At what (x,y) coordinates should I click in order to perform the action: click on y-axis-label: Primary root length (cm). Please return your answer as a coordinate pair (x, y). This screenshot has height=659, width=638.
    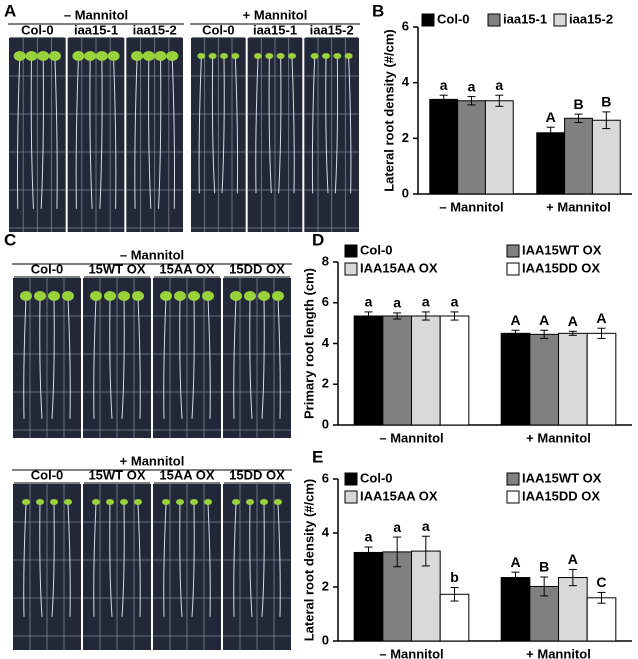
    Looking at the image, I should click on (308, 343).